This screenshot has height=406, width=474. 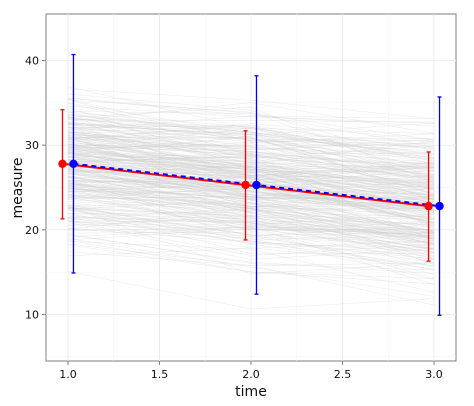 What do you see at coordinates (68, 374) in the screenshot?
I see `x-tick-label: 1.0` at bounding box center [68, 374].